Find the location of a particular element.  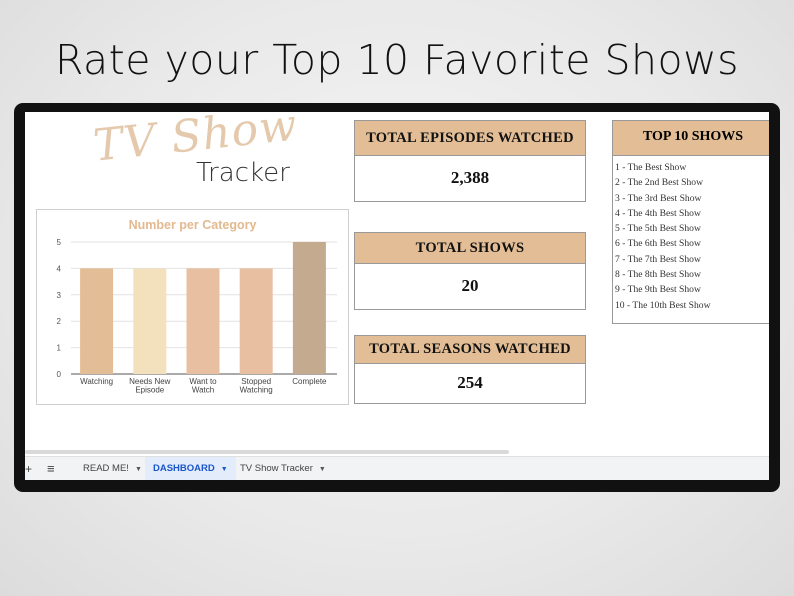

top10-item: 3 - The 3rd Best Show is located at coordinates (658, 198).